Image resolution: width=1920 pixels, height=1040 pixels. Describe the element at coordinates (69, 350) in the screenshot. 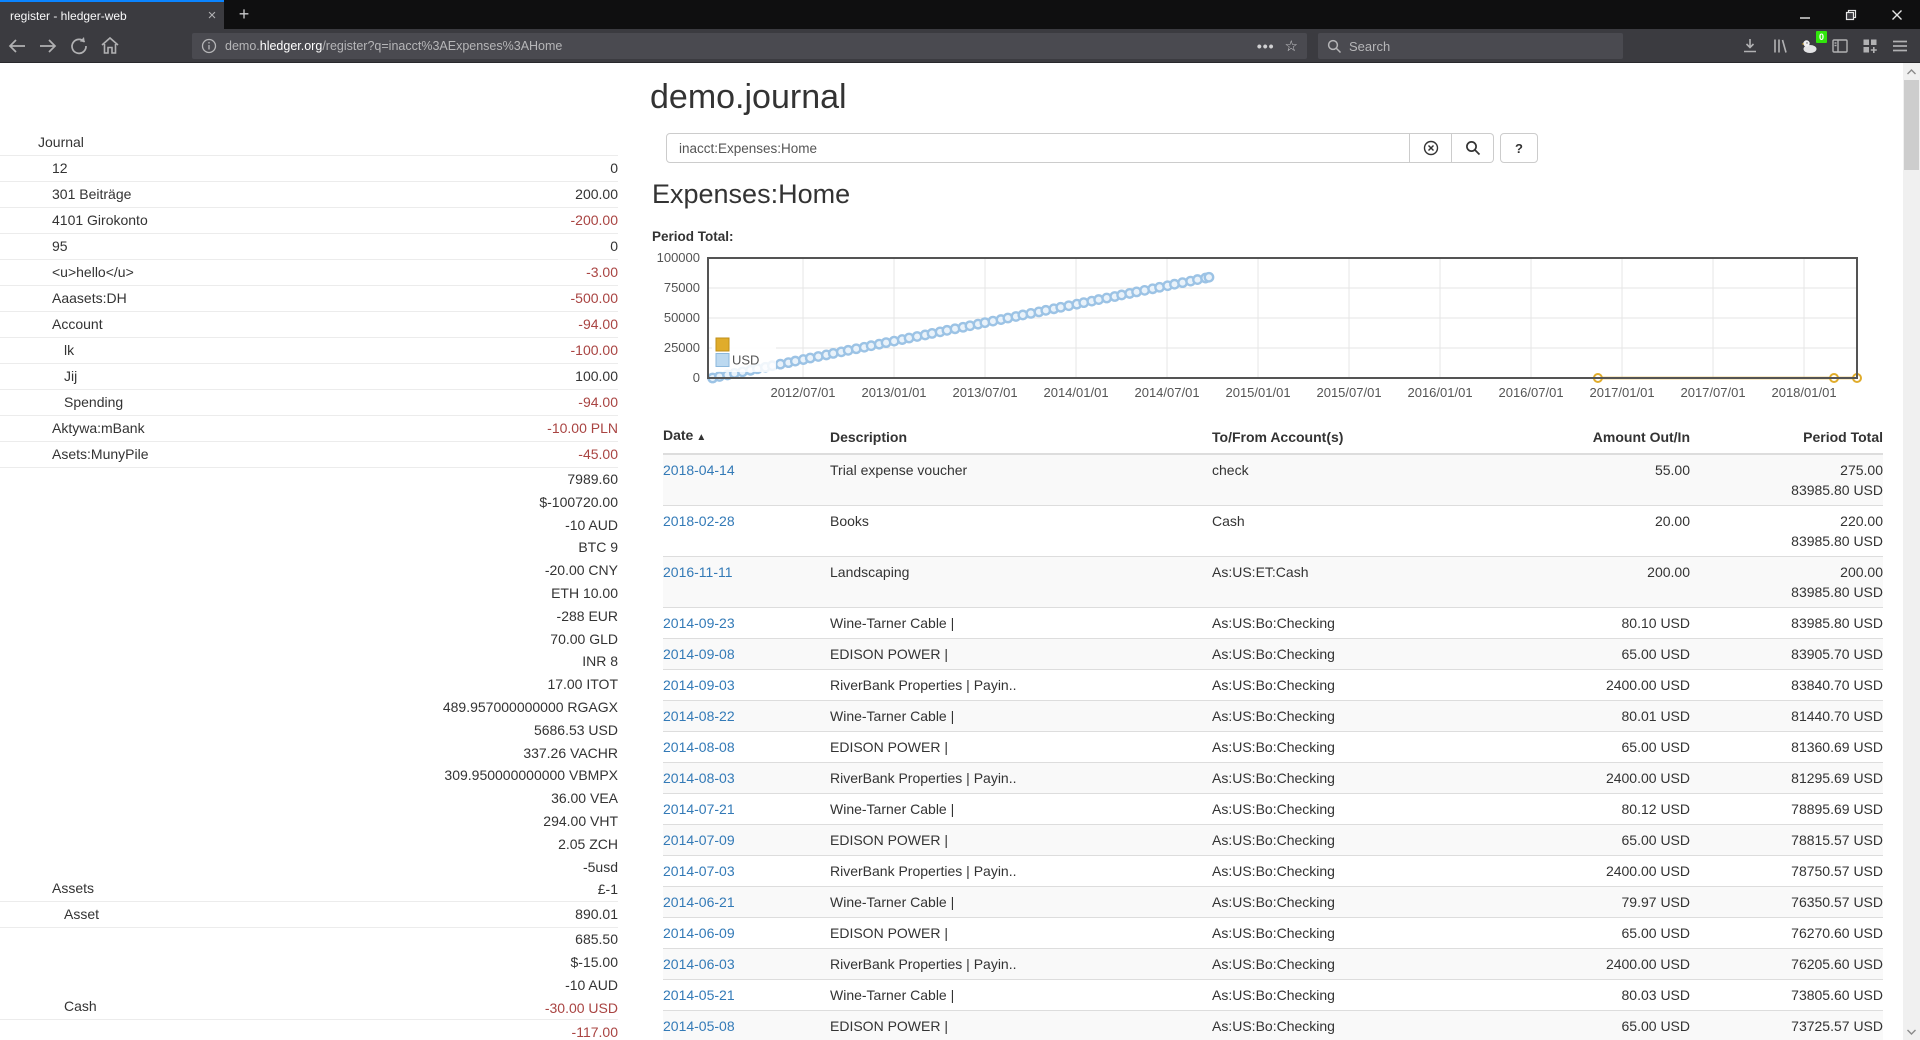

I see `account-link: lk` at that location.